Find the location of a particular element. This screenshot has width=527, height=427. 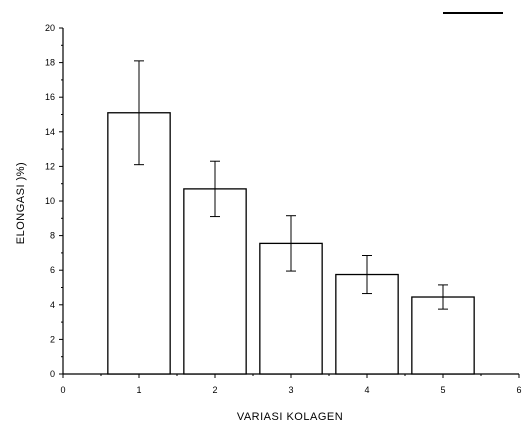

y-tick-label: 20 is located at coordinates (50, 28).